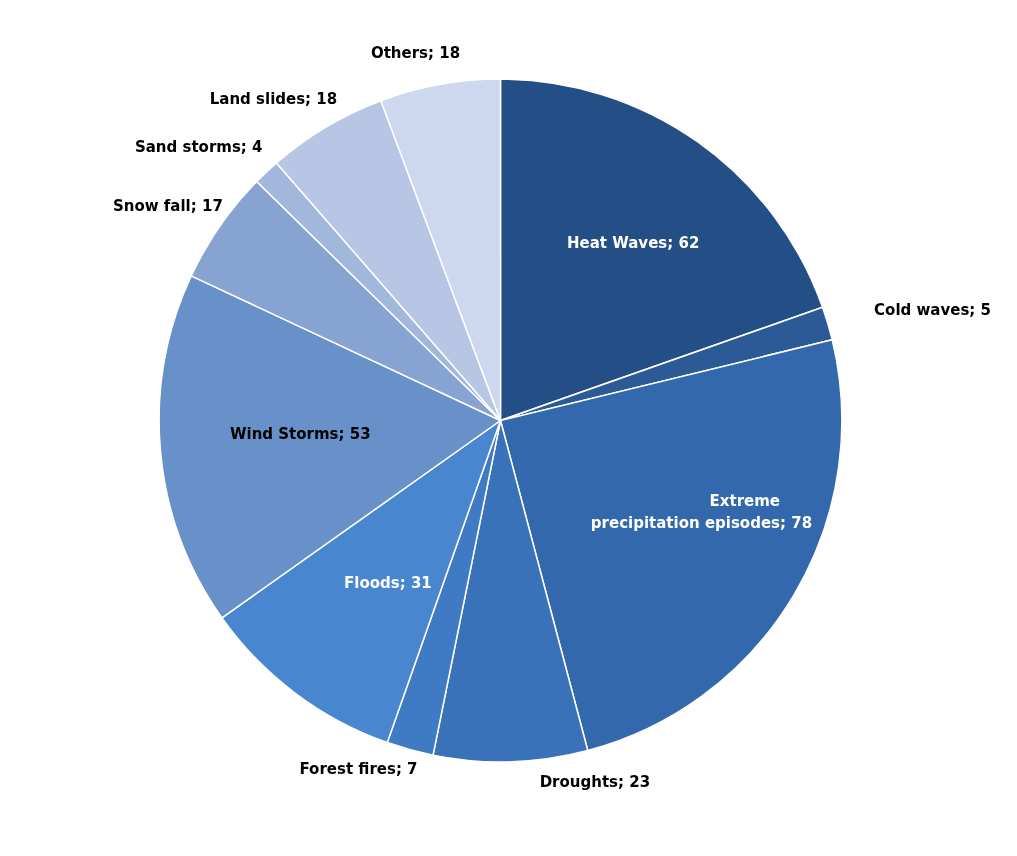 Image resolution: width=1017 pixels, height=856 pixels. Describe the element at coordinates (406, 769) in the screenshot. I see `data-label: ; 7` at that location.